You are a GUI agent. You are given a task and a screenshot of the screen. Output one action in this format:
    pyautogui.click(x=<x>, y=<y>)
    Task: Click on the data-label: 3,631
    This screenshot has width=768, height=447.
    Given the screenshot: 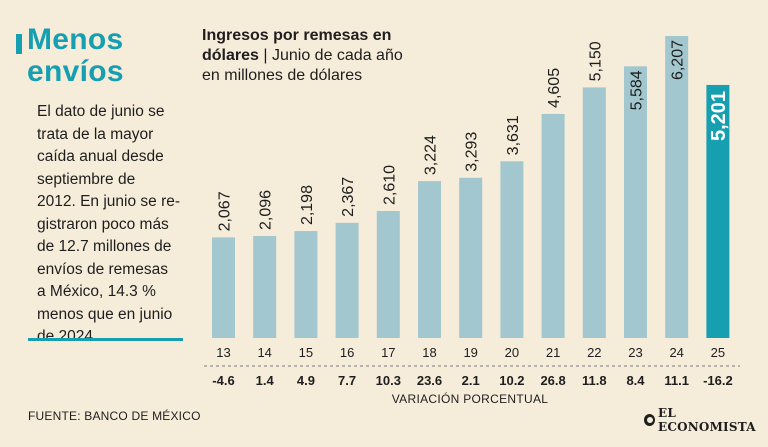 What is the action you would take?
    pyautogui.click(x=513, y=135)
    